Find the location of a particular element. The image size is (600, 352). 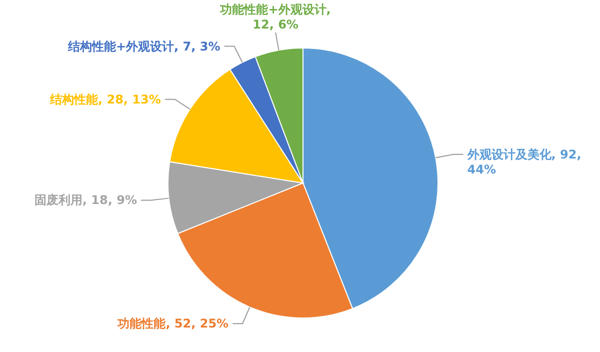

slice-label: 外观设计及美化, 92, 44% is located at coordinates (524, 161).